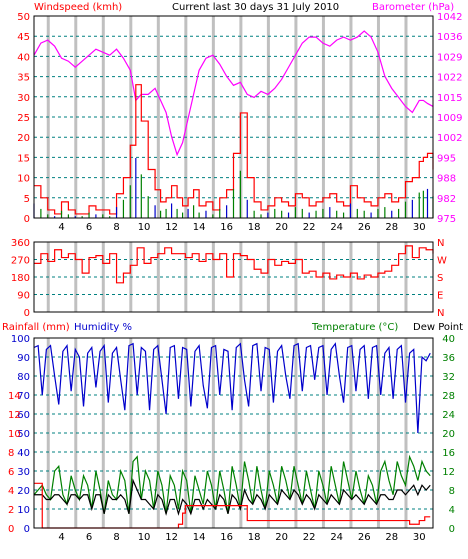 The image size is (468, 559). What do you see at coordinates (452, 529) in the screenshot?
I see `temperature-tick-label: 0` at bounding box center [452, 529].